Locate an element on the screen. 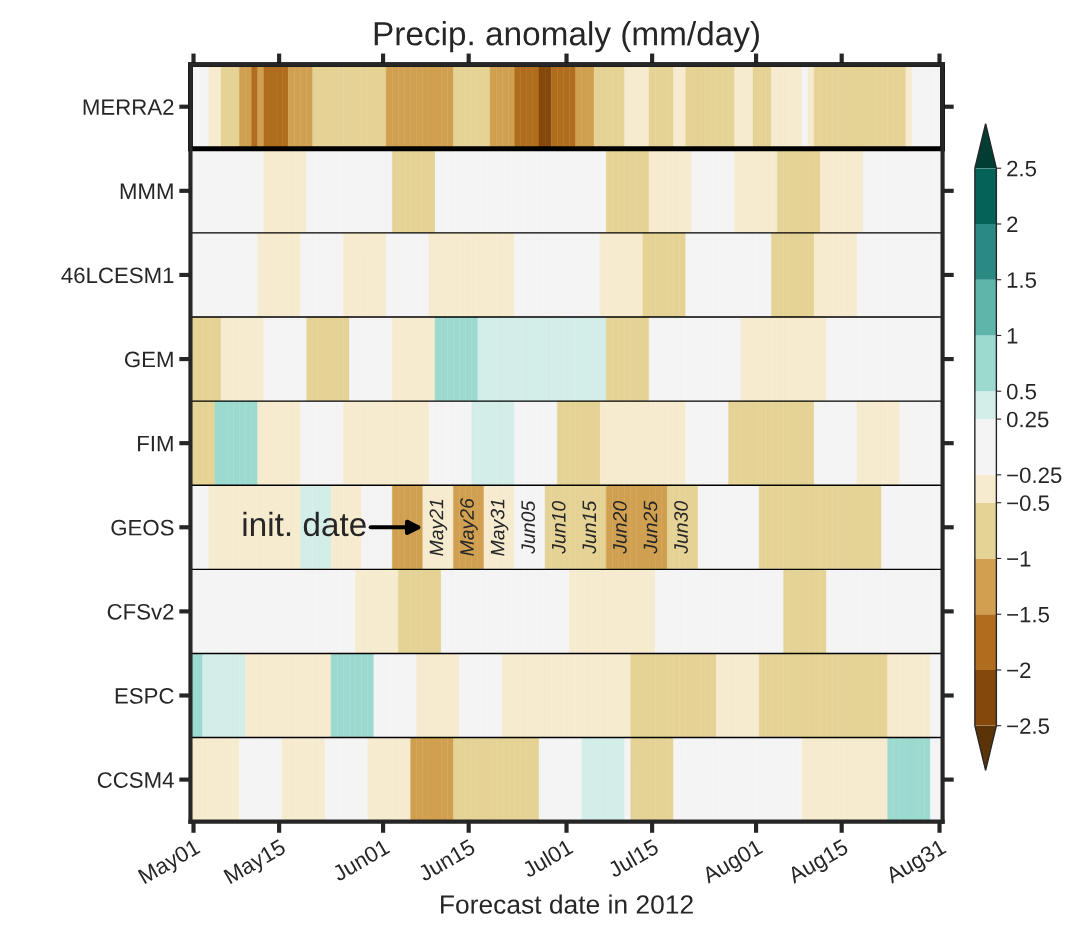 The width and height of the screenshot is (1076, 951). y-tick-label: FIM is located at coordinates (155, 443).